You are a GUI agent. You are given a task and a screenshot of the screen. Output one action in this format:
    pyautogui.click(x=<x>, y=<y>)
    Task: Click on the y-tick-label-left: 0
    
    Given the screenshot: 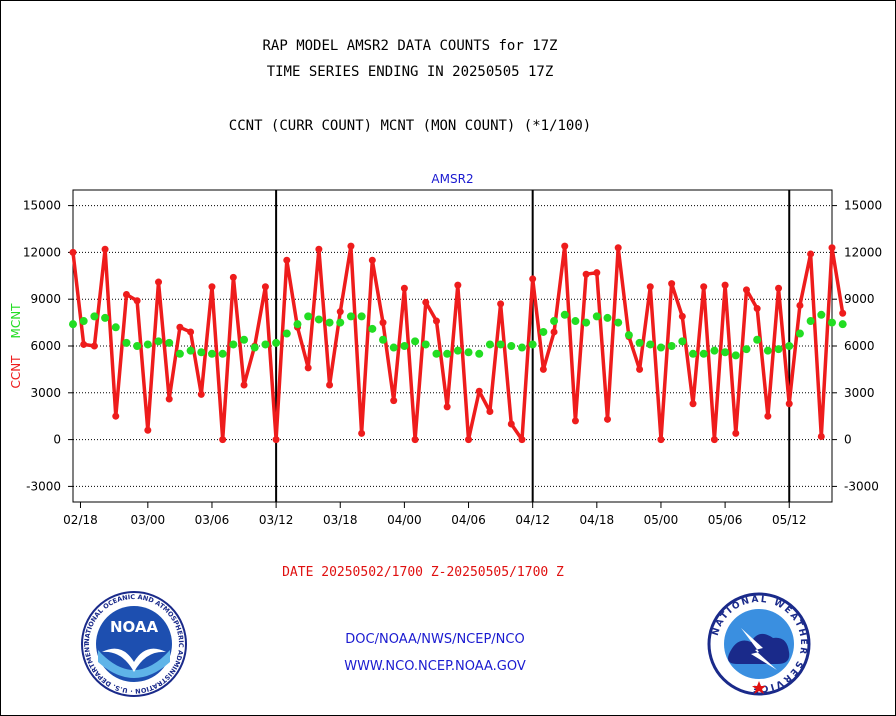 What is the action you would take?
    pyautogui.click(x=57, y=440)
    